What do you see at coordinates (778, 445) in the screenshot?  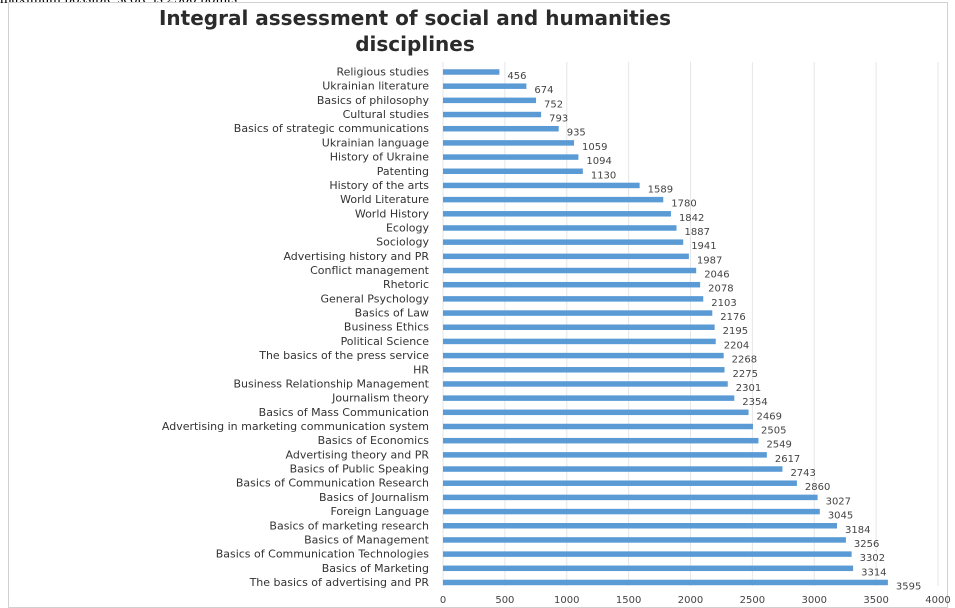 I see `data-label: 2549` at bounding box center [778, 445].